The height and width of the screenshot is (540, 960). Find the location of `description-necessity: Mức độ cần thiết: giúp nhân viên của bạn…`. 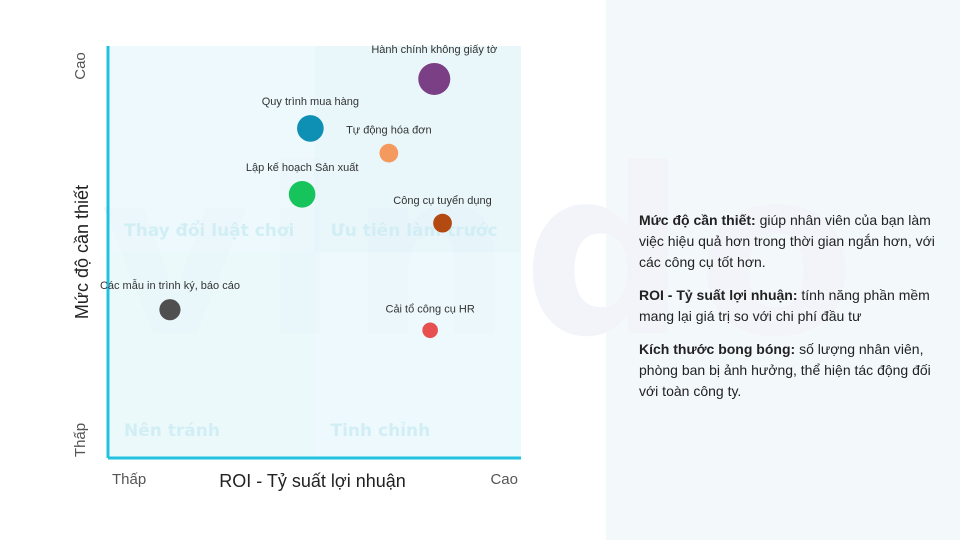

description-necessity: Mức độ cần thiết: giúp nhân viên của bạn… is located at coordinates (789, 241).